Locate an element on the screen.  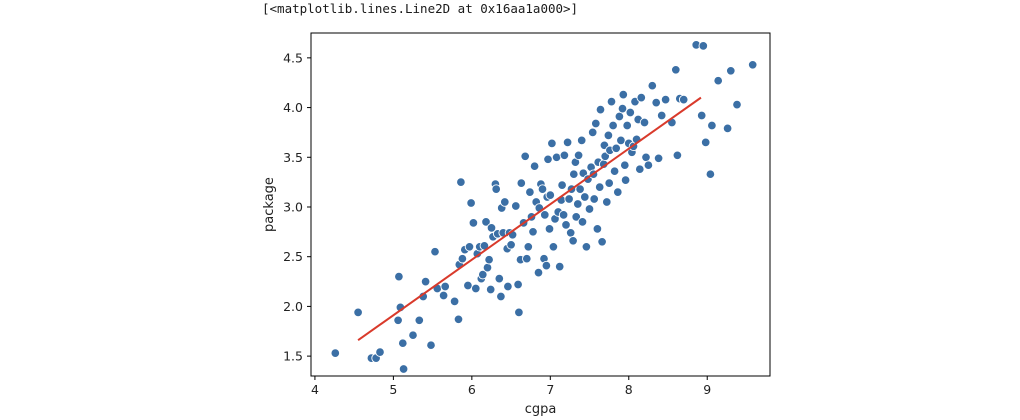
y-tick-label: 3.5 is located at coordinates (293, 157).